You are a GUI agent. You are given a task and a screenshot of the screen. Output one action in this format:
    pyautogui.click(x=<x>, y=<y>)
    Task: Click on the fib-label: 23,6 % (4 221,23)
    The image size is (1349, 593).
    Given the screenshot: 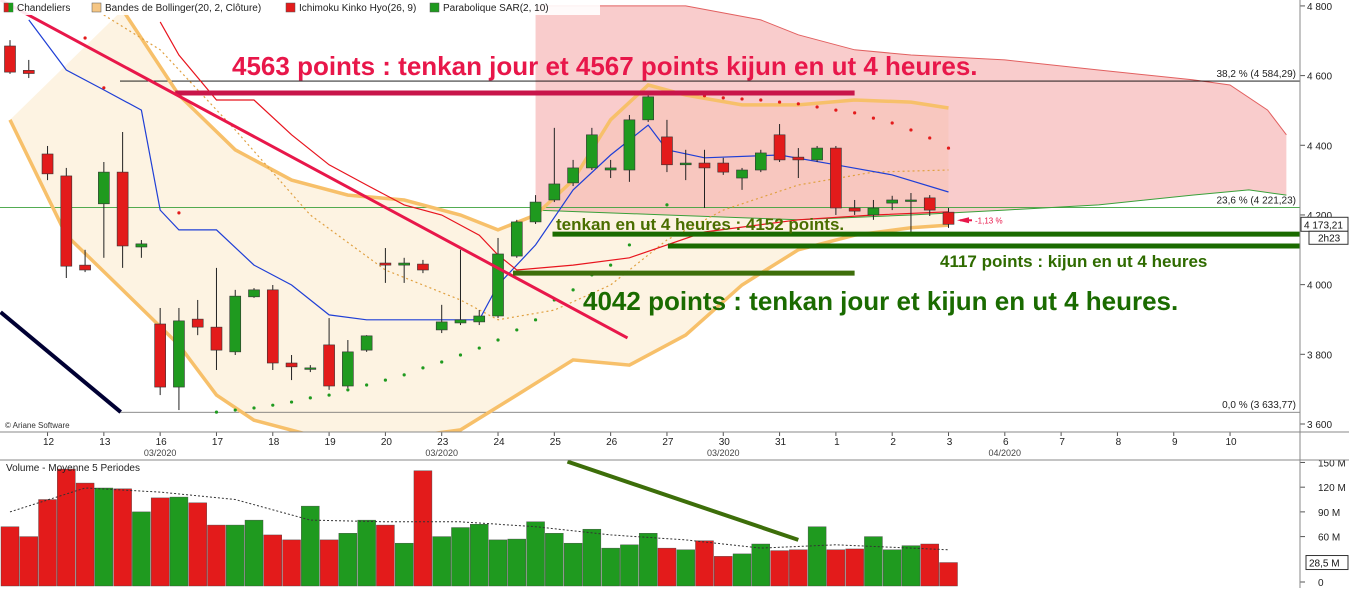 What is the action you would take?
    pyautogui.click(x=1257, y=201)
    